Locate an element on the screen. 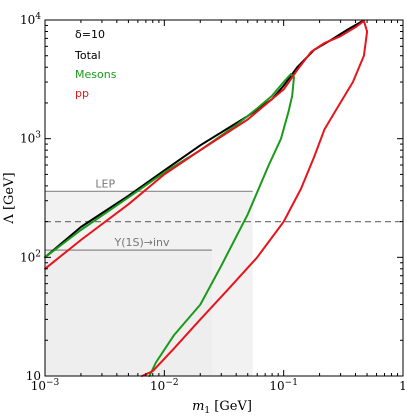 This screenshot has width=407, height=416. x-axis-title: m1 [GeV] is located at coordinates (222, 407).